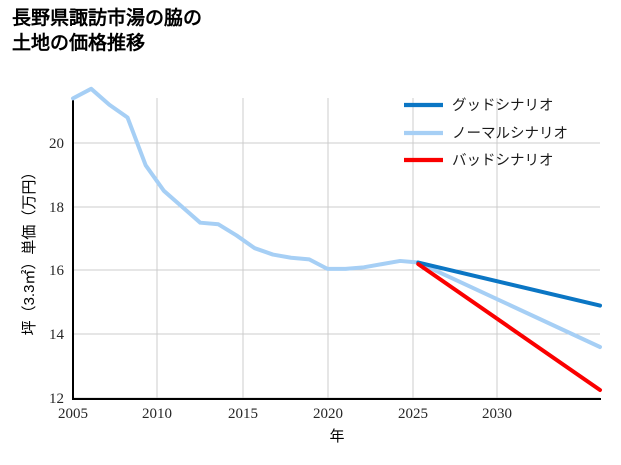  Describe the element at coordinates (336, 436) in the screenshot. I see `x-axis-title: 年` at that location.